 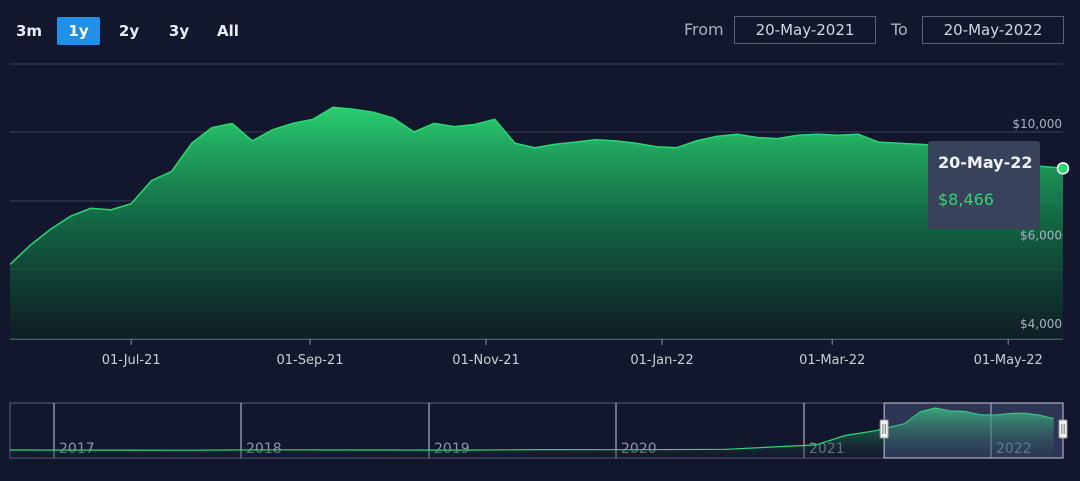 I want to click on from-date-input, so click(x=805, y=30).